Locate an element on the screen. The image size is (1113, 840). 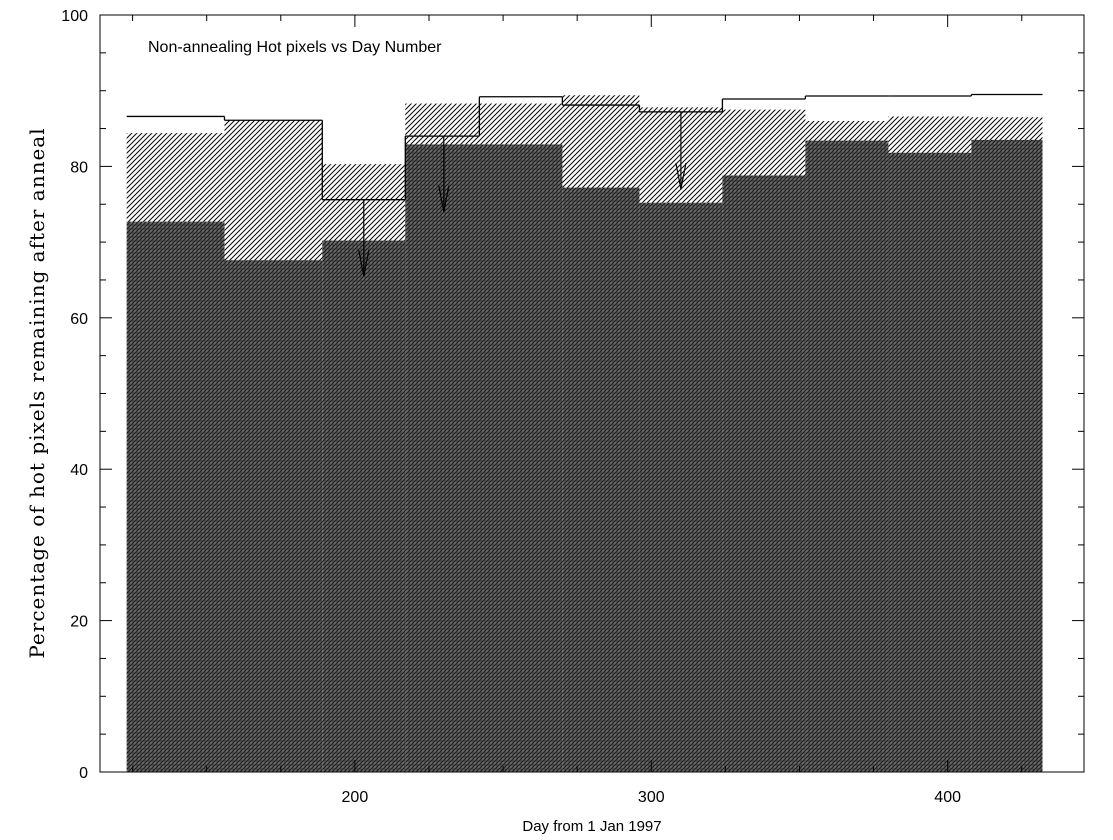
y-tick-label: 20 is located at coordinates (79, 622).